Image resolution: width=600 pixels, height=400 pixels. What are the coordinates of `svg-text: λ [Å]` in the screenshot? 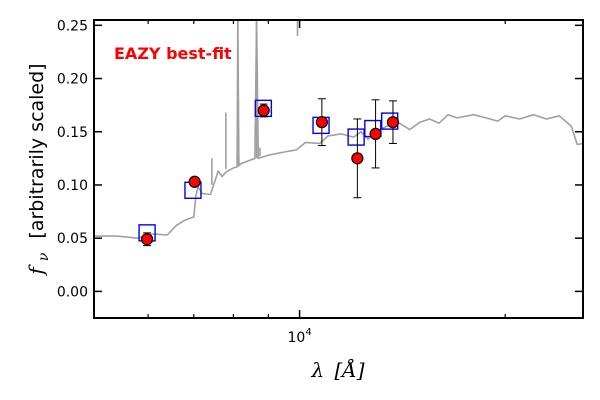 It's located at (337, 369).